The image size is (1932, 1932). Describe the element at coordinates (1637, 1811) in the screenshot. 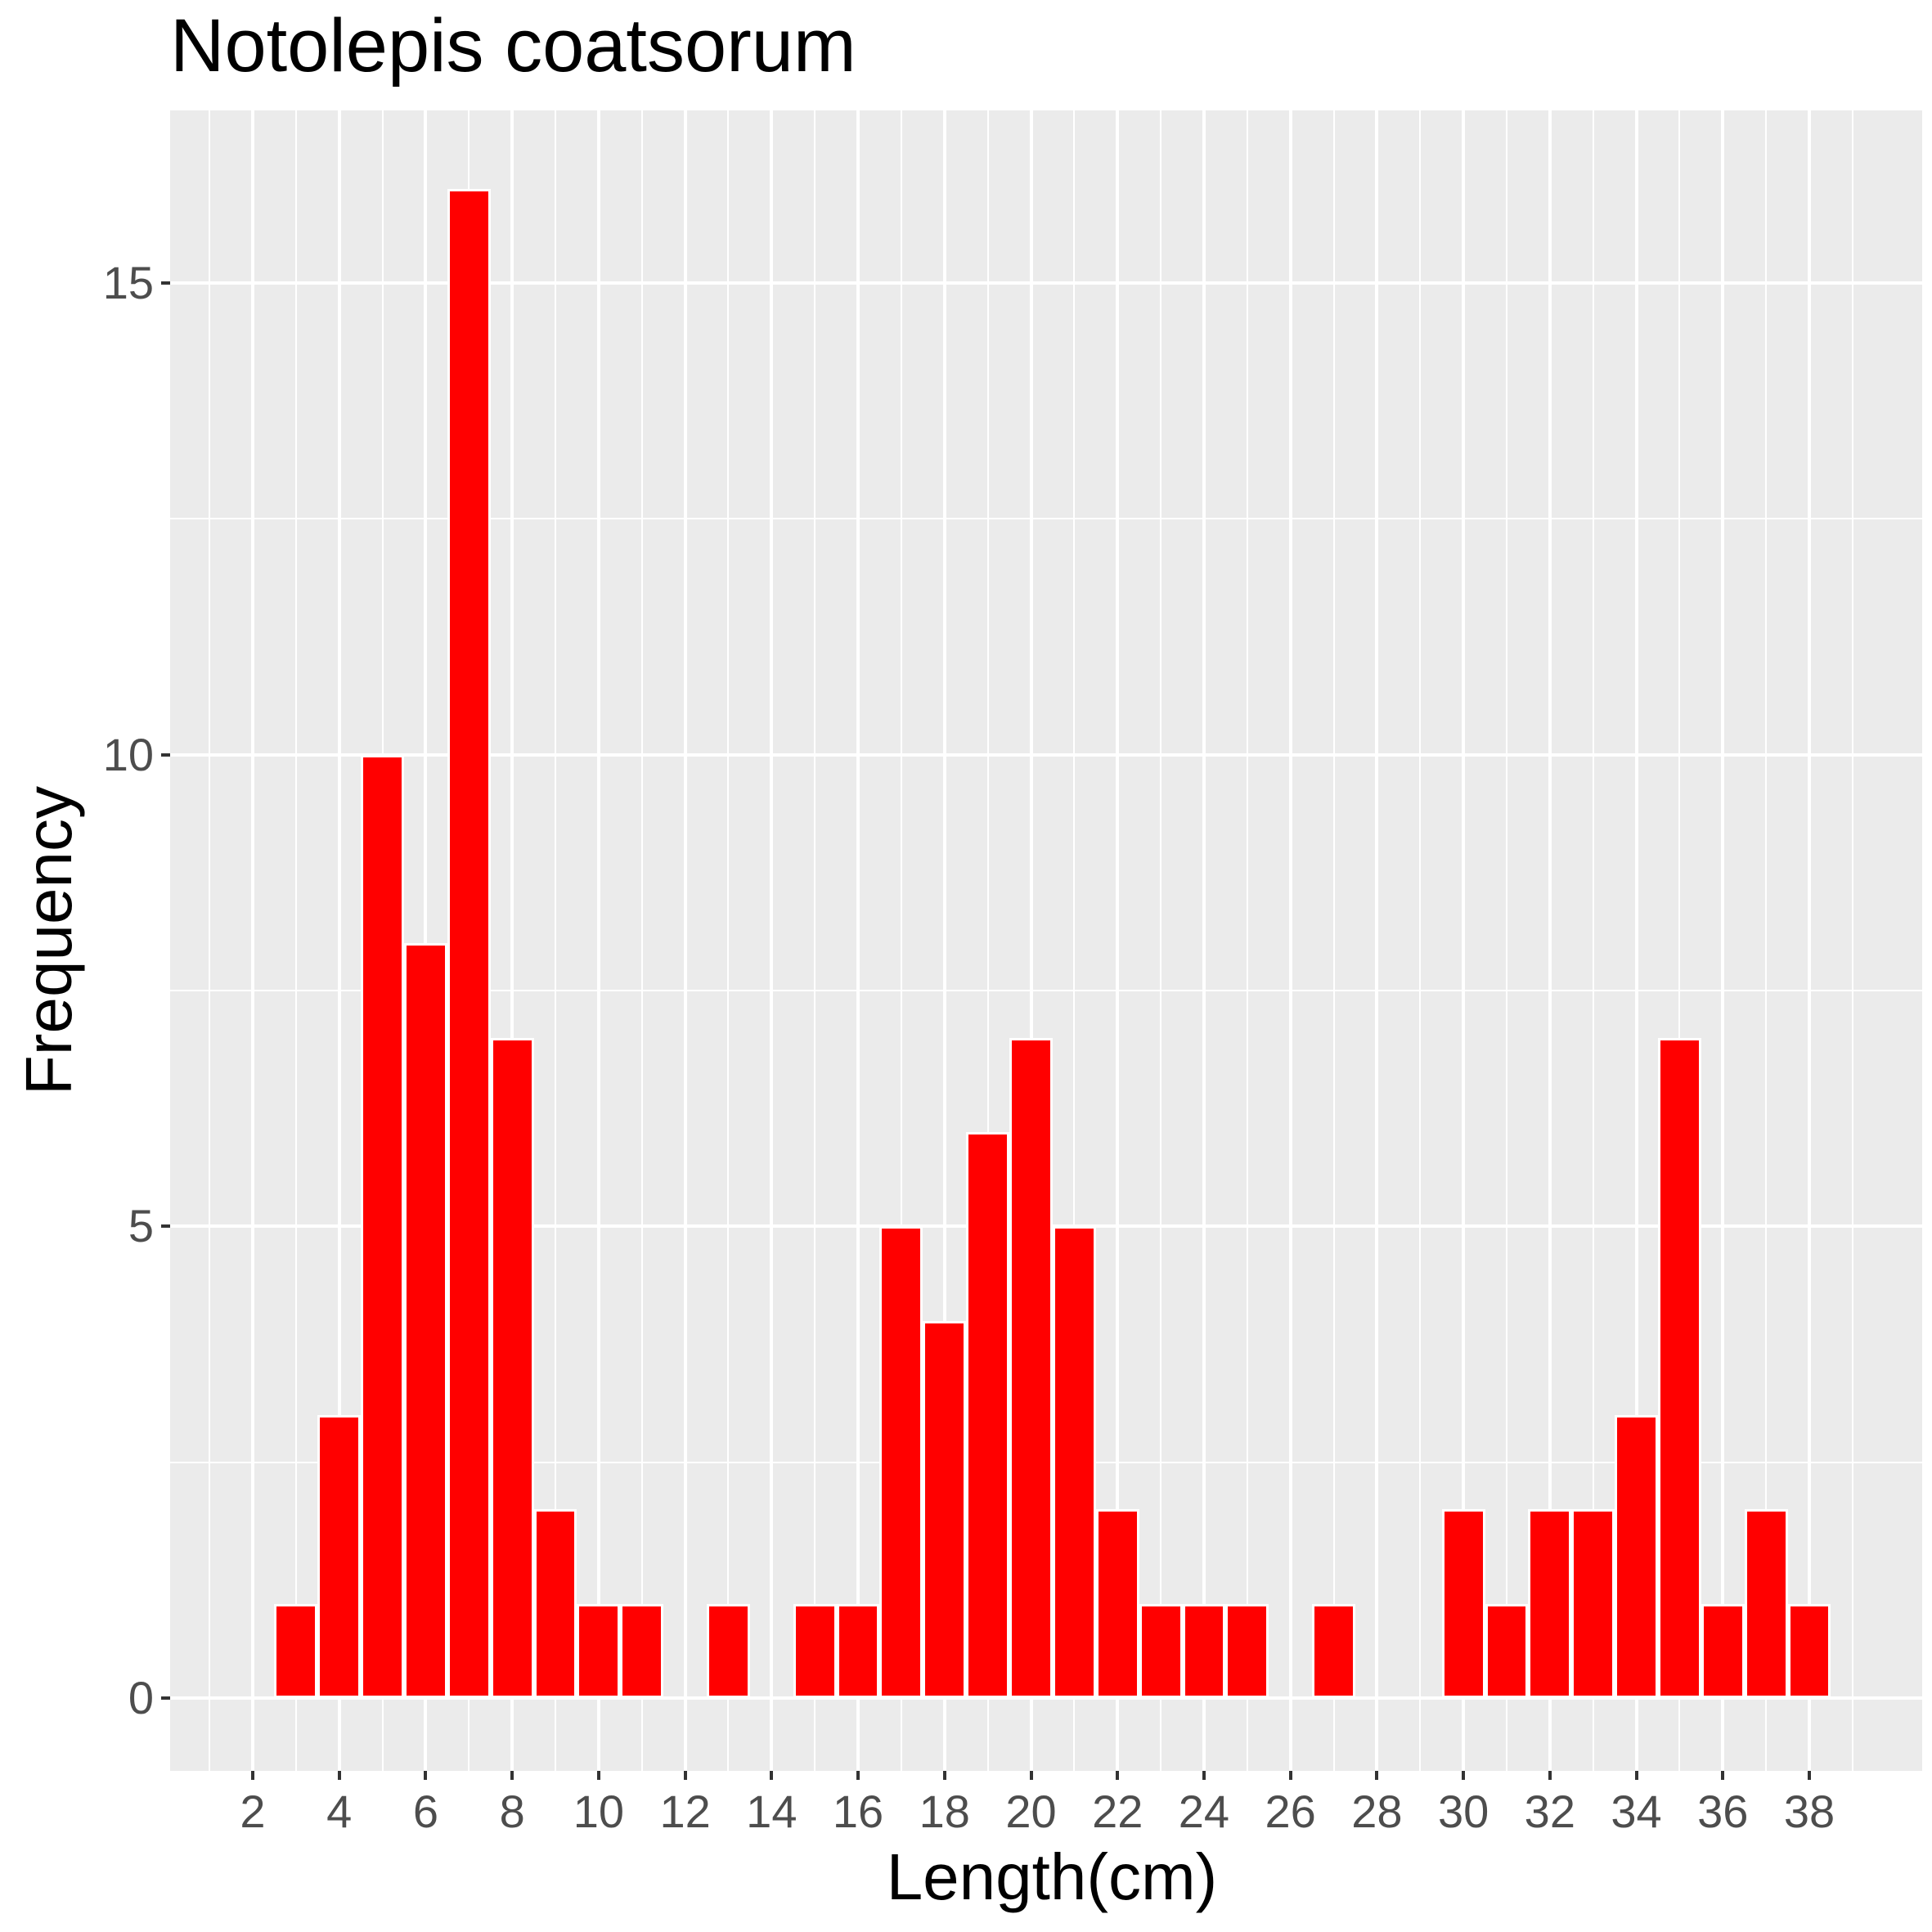

I see `x-tick-label: 34` at that location.